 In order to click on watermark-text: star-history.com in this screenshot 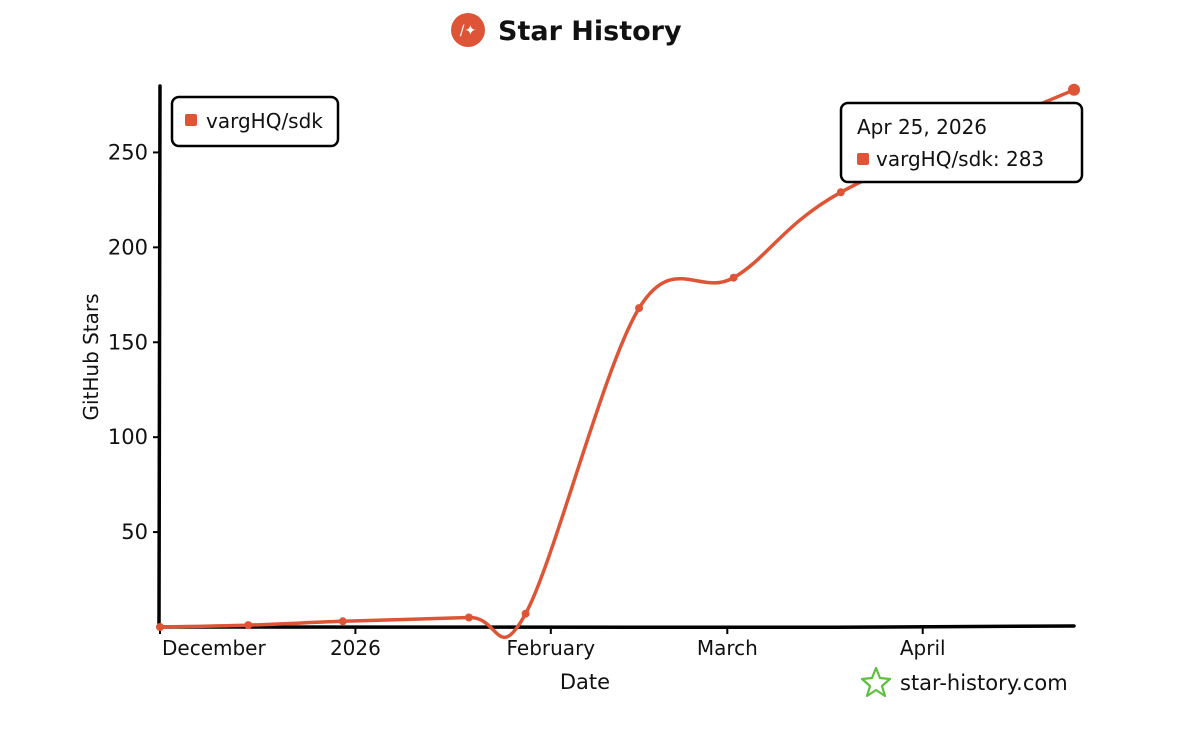, I will do `click(984, 683)`.